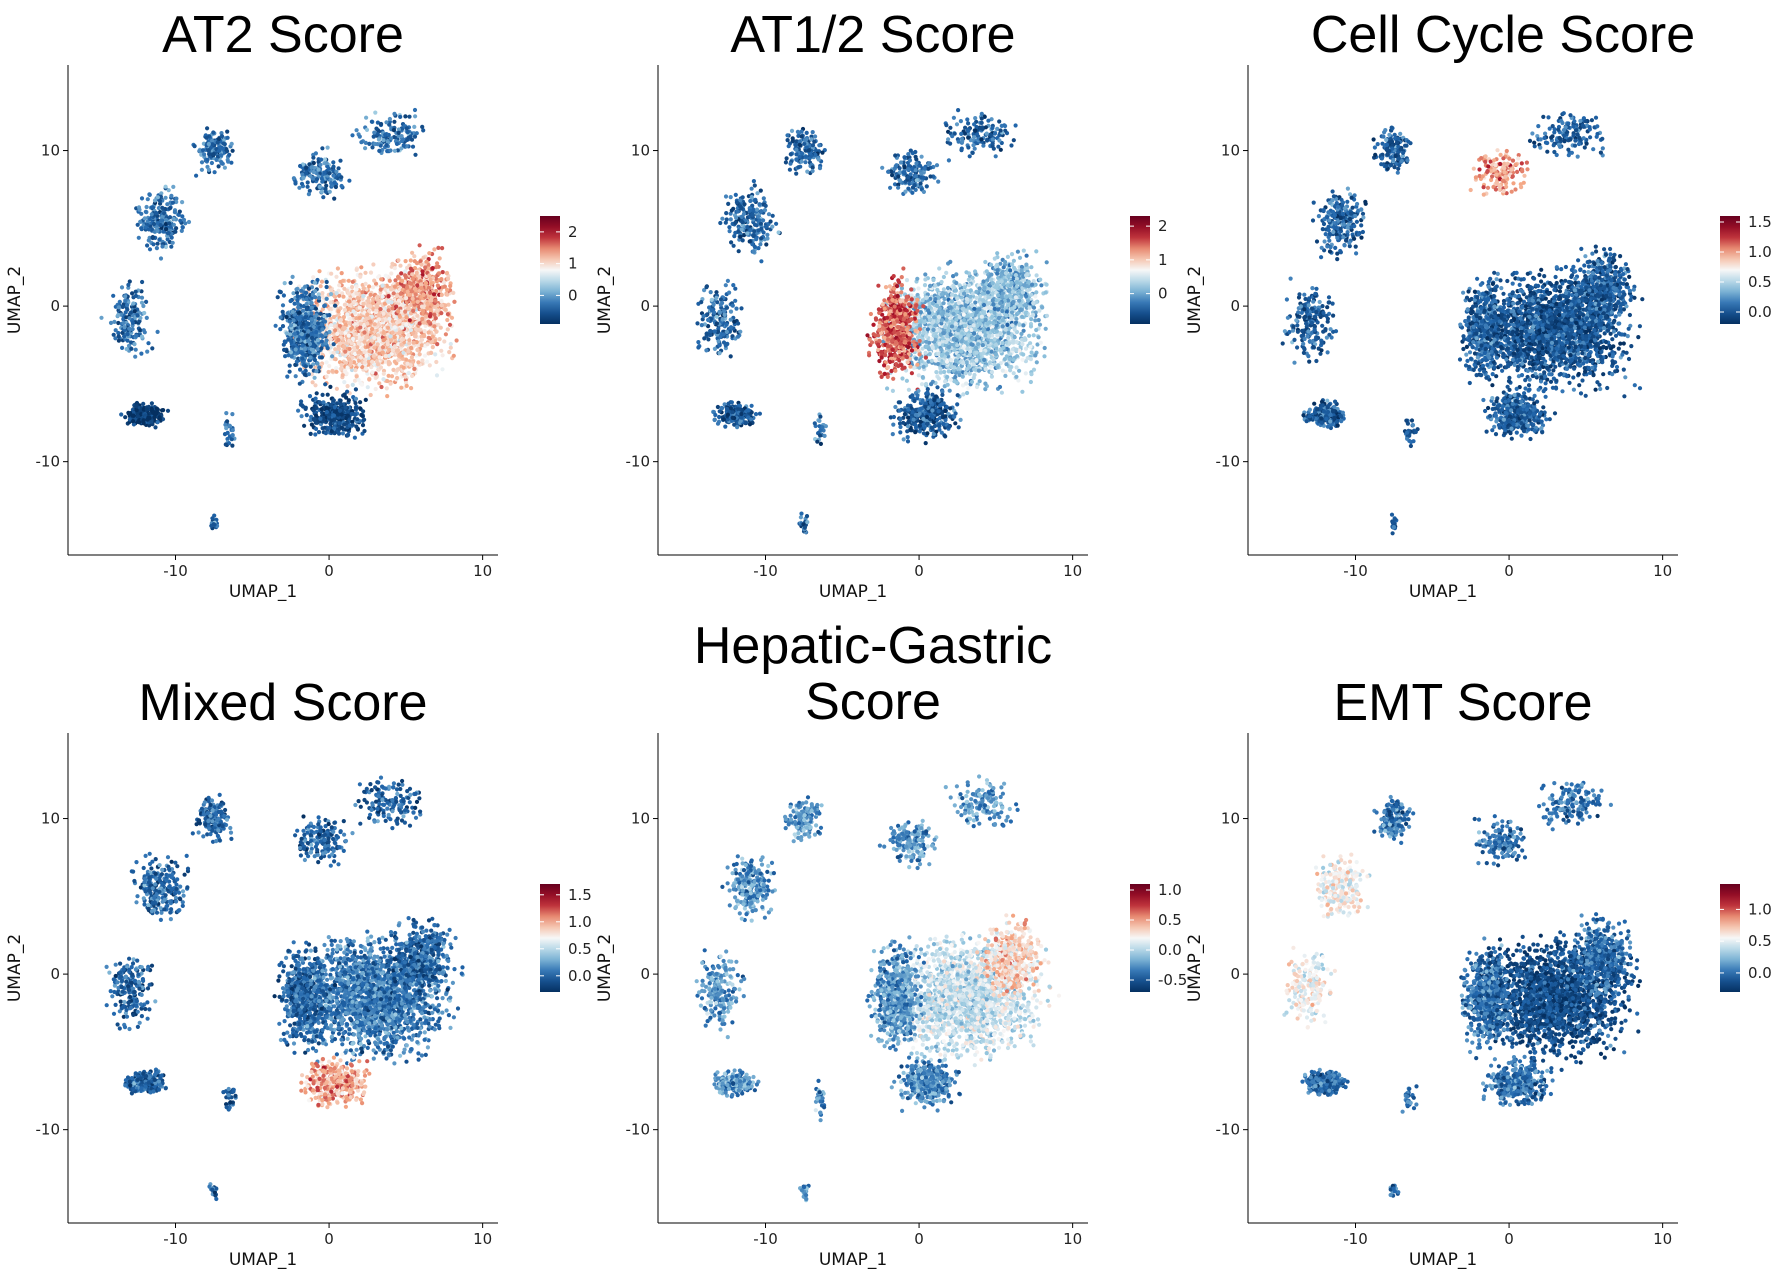  I want to click on y-axis-label: UMAP_2, so click(15, 300).